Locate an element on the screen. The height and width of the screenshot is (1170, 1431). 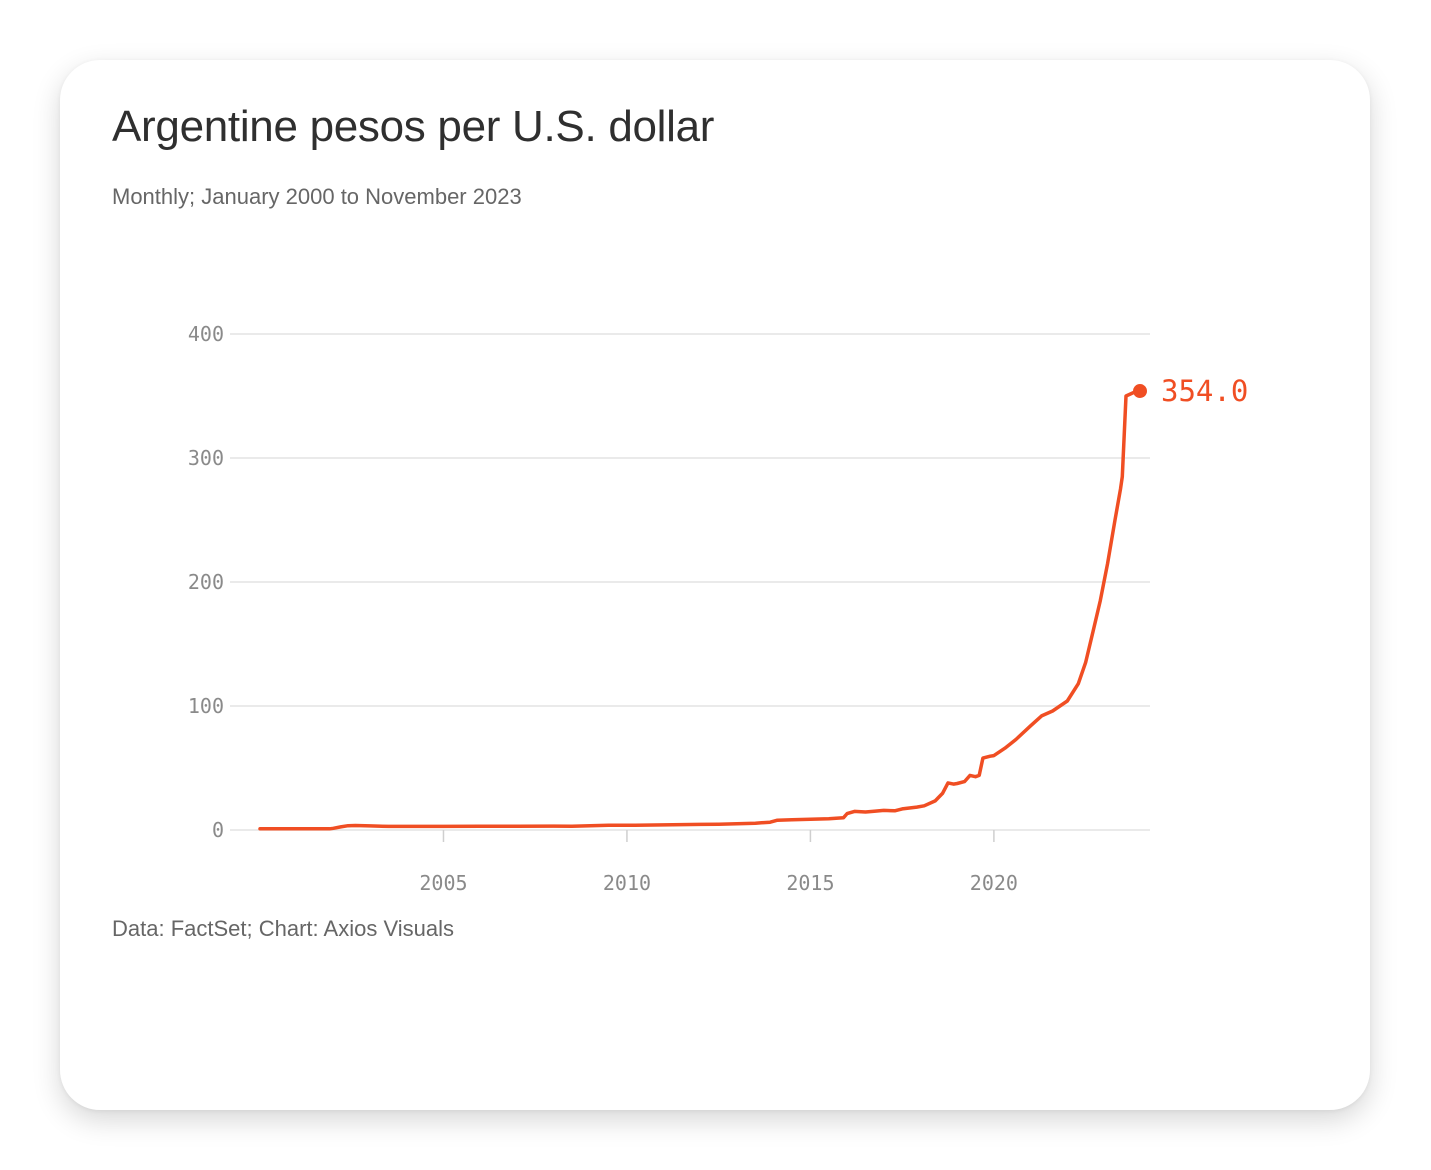
end-value-label: 354.0 is located at coordinates (1204, 391).